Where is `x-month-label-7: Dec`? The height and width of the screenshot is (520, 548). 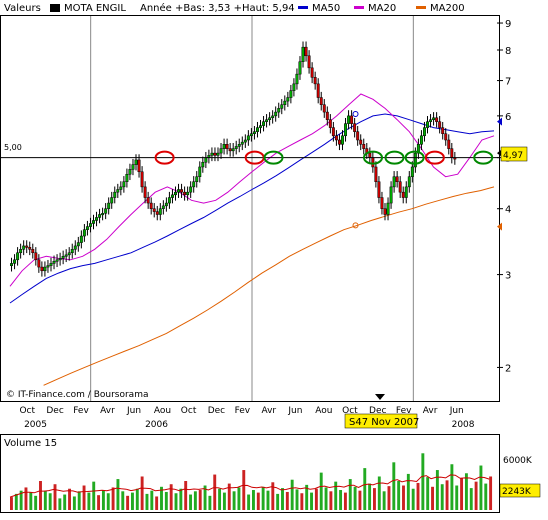 x-month-label-7: Dec is located at coordinates (216, 411).